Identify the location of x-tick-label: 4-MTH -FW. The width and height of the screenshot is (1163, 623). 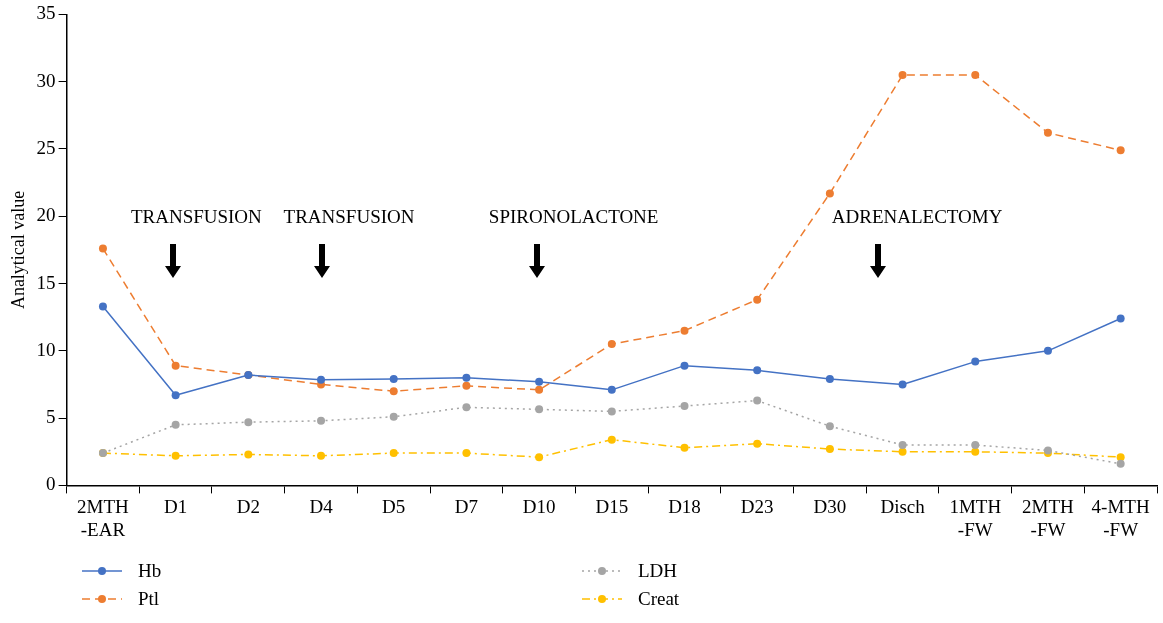
(1120, 517).